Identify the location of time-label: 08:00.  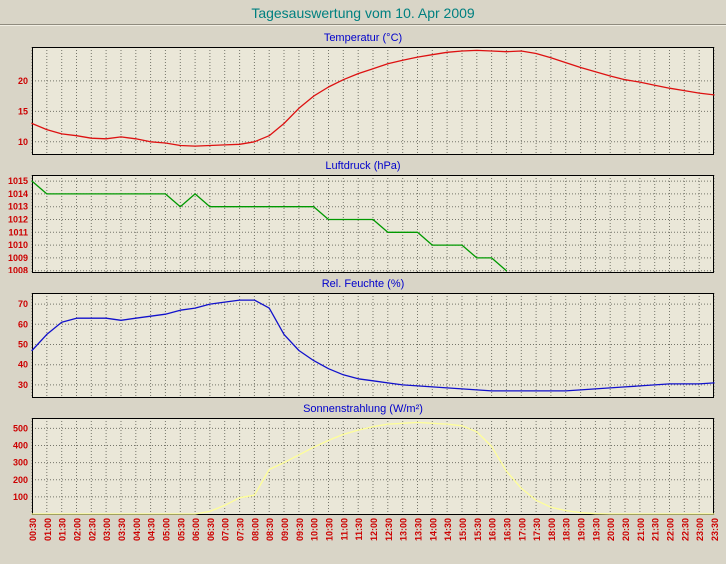
(255, 529).